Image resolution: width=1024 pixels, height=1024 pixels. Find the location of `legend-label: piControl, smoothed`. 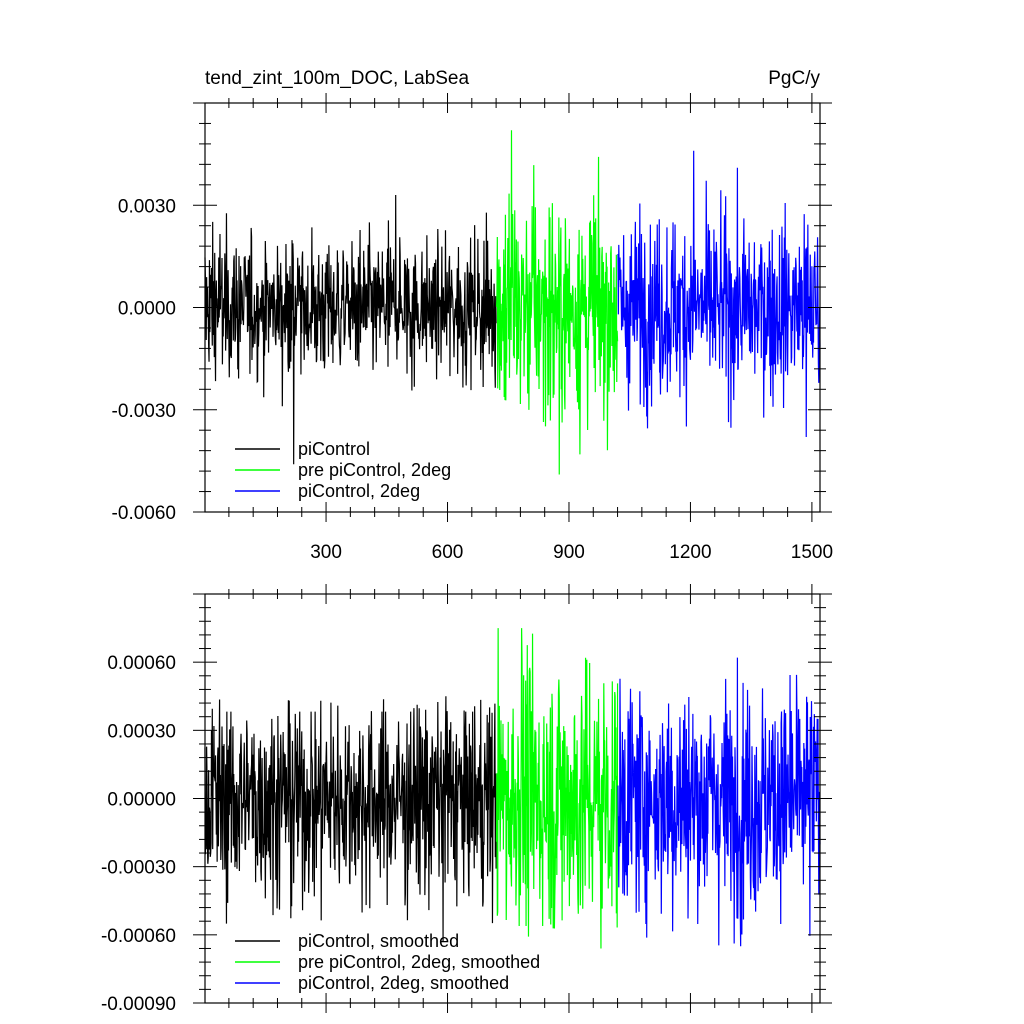

legend-label: piControl, smoothed is located at coordinates (378, 941).